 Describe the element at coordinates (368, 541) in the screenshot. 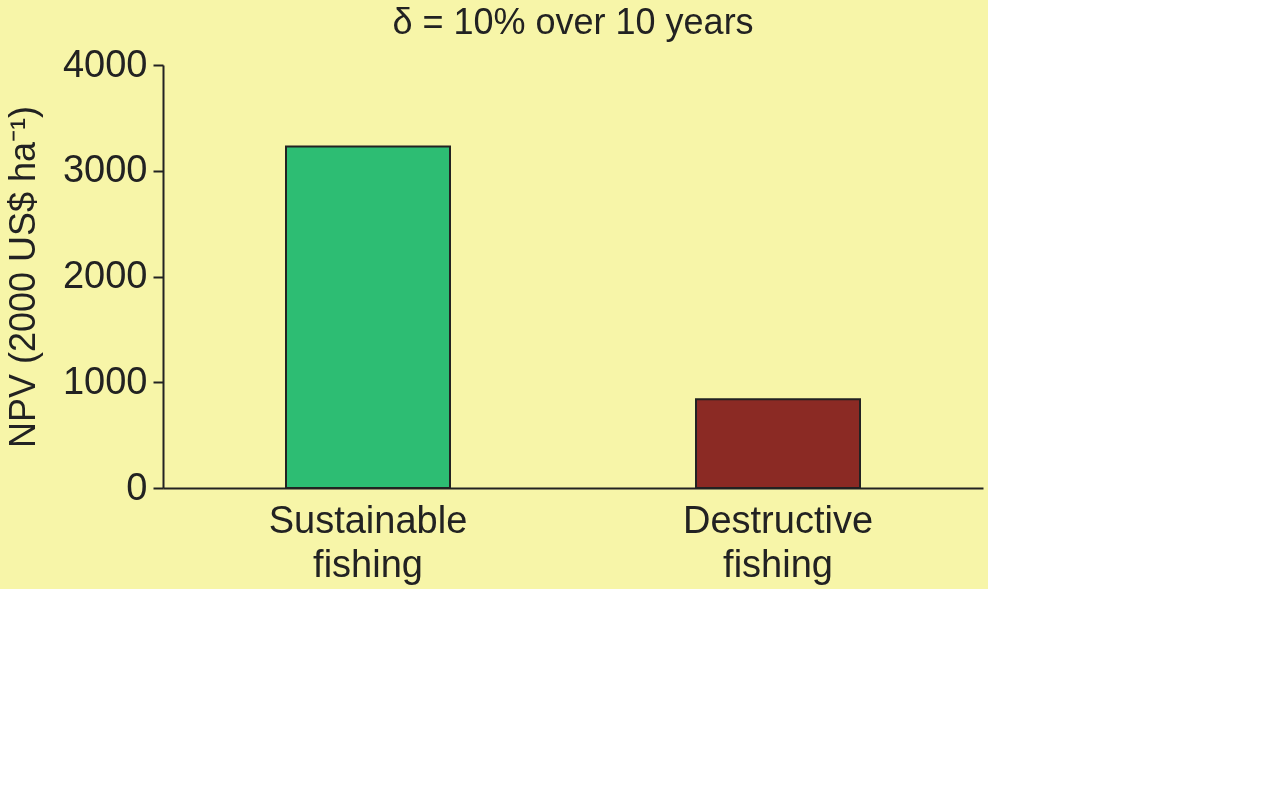

I see `x-tick-label: Sustainable fishing` at that location.